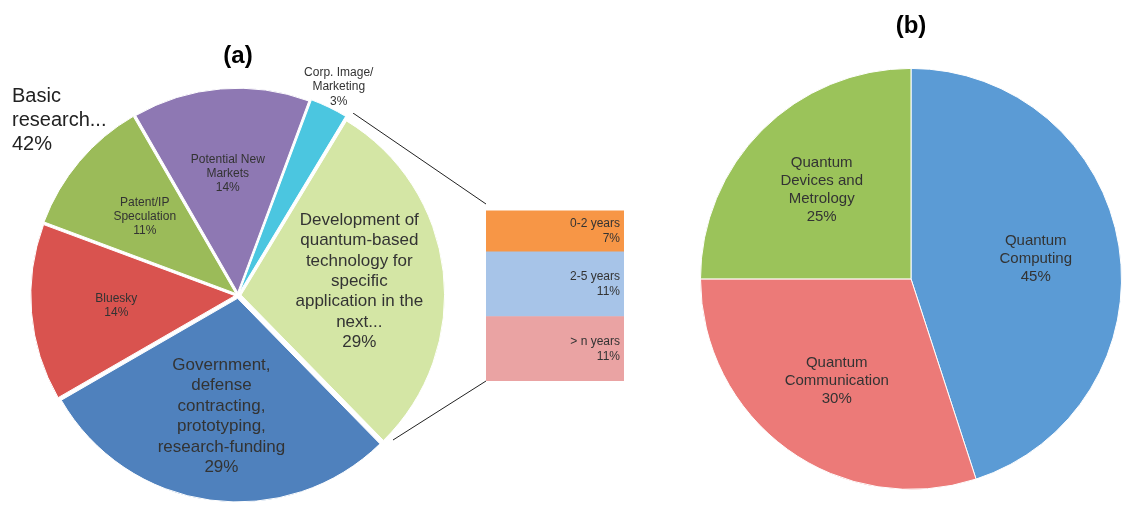 The width and height of the screenshot is (1127, 518). Describe the element at coordinates (228, 166) in the screenshot. I see `slice-label: Potential New Markets` at that location.